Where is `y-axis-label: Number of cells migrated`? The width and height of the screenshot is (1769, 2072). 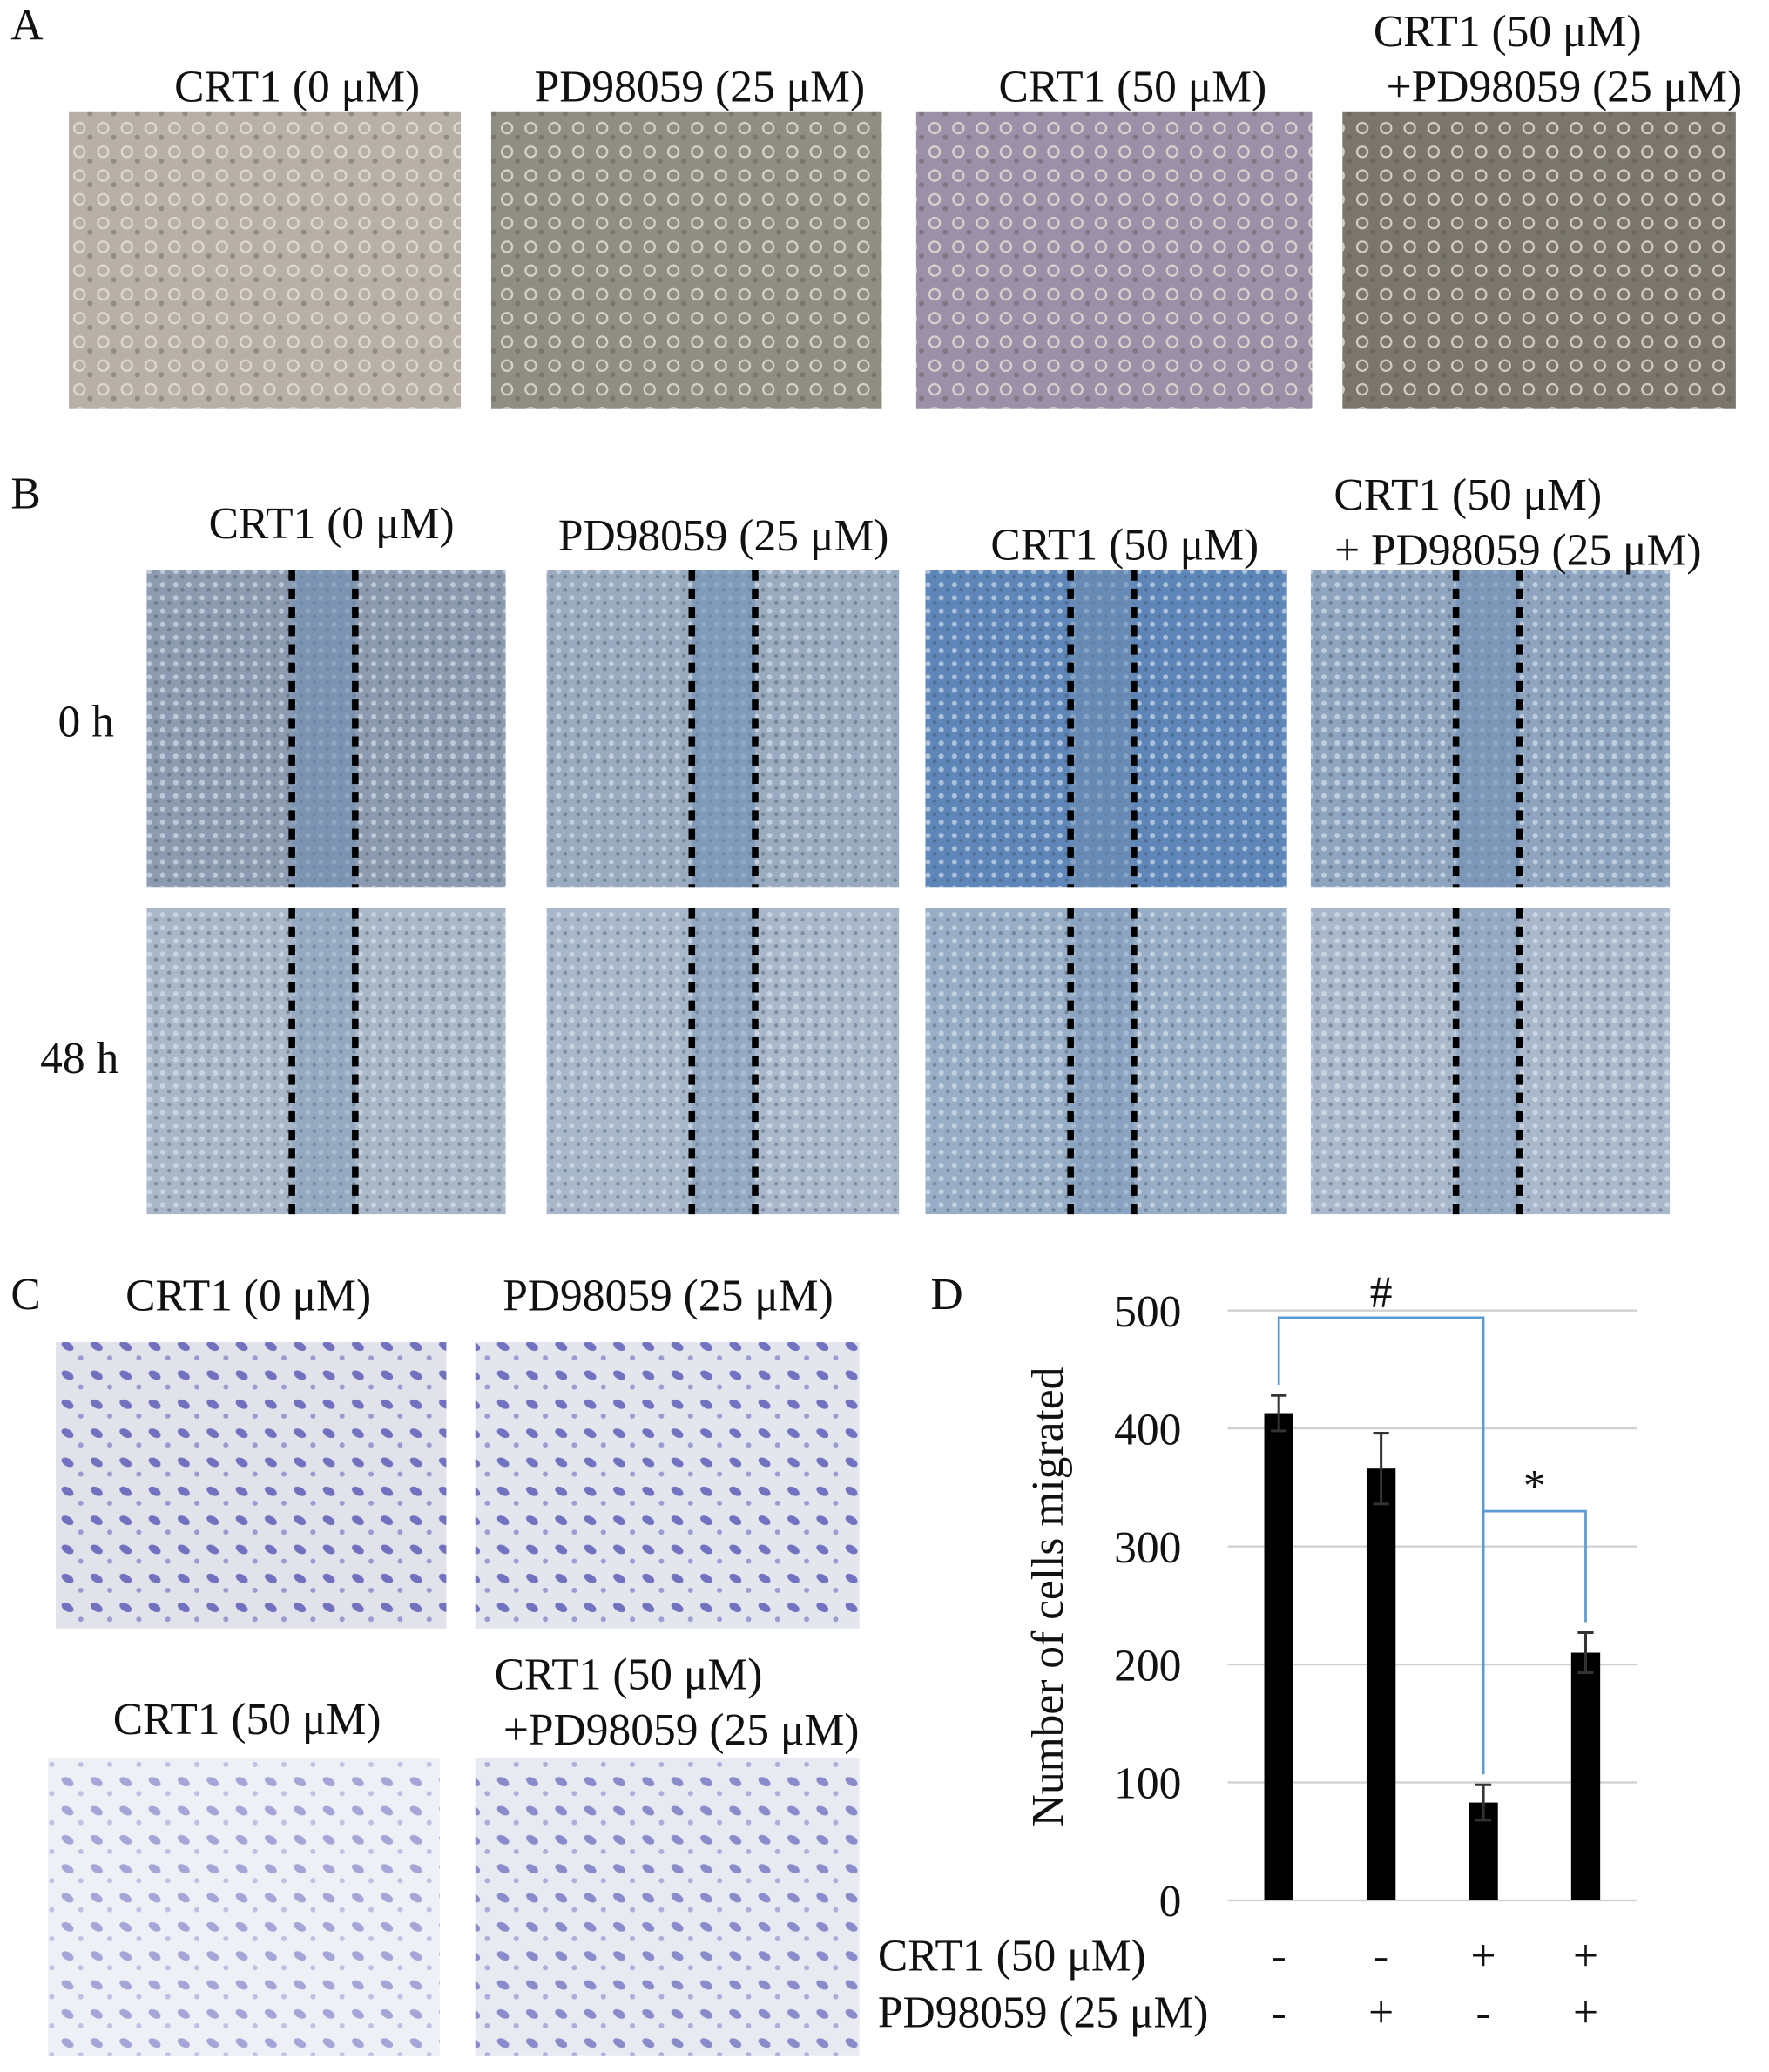 y-axis-label: Number of cells migrated is located at coordinates (1048, 1596).